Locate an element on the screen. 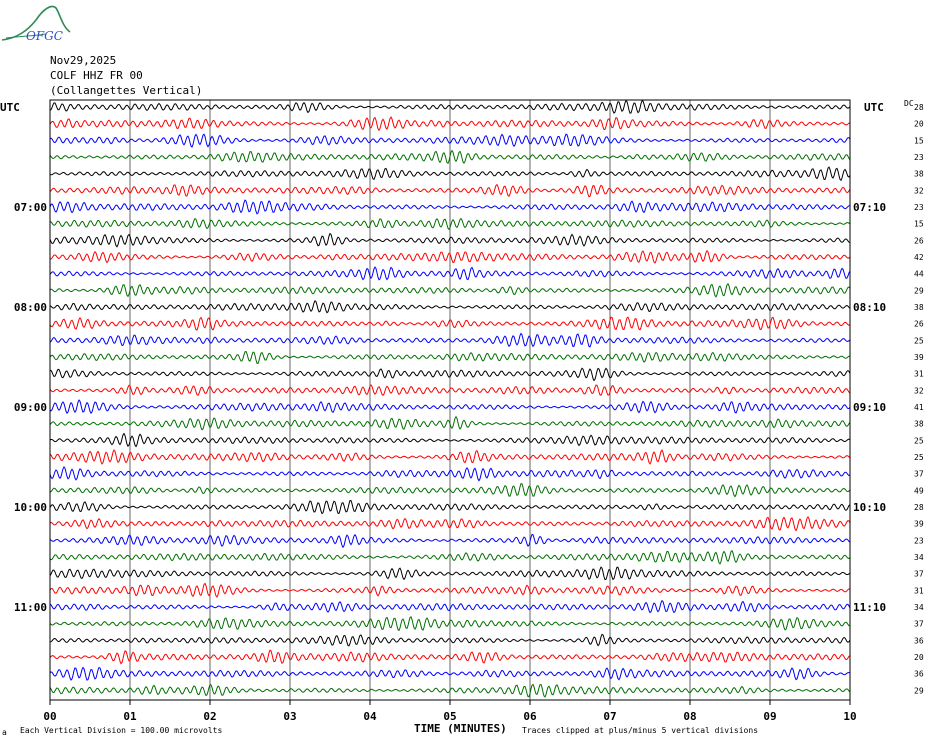 This screenshot has height=744, width=930. dc-offset-label: 49 is located at coordinates (919, 490).